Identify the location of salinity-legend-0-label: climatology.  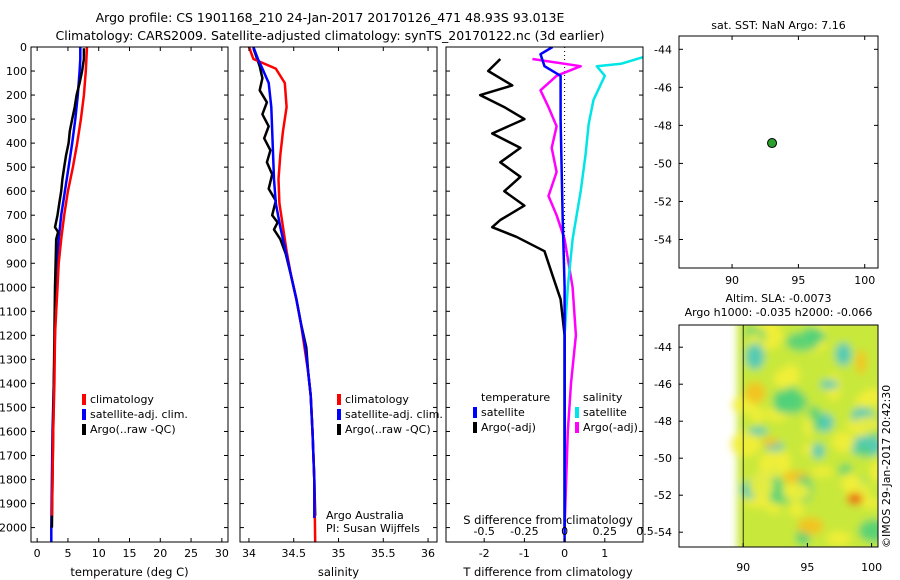
(377, 399).